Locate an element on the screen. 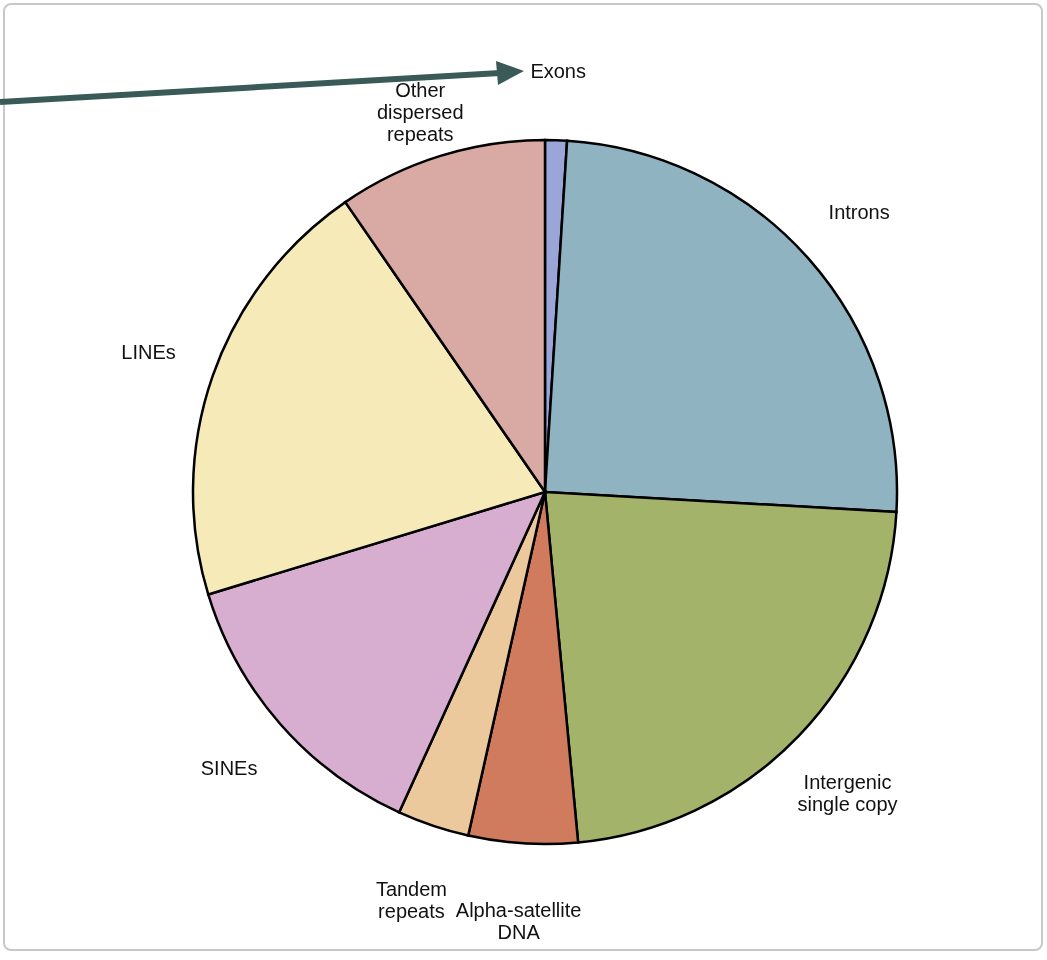 The width and height of the screenshot is (1047, 960). slice-label: Other dispersed repeats is located at coordinates (420, 111).